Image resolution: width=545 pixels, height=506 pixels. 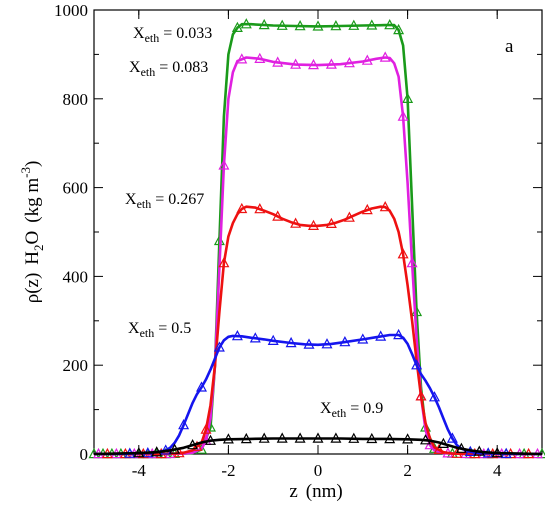 What do you see at coordinates (168, 69) in the screenshot?
I see `series-label-1: Xeth = 0.083` at bounding box center [168, 69].